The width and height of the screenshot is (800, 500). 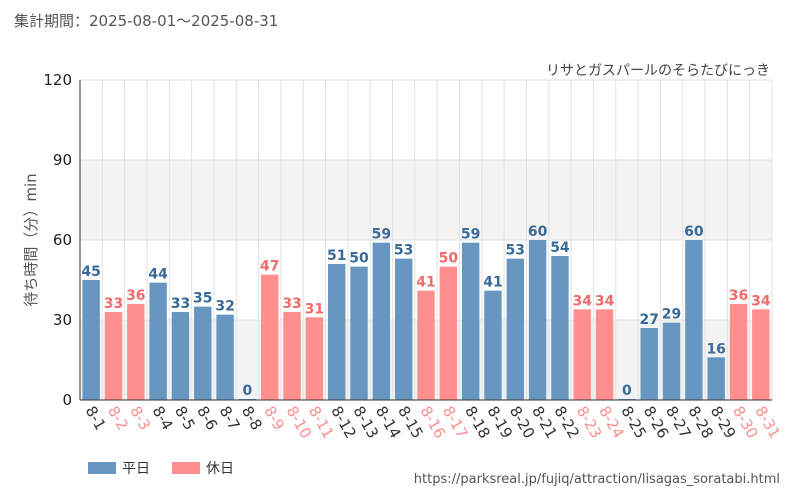 What do you see at coordinates (658, 71) in the screenshot?
I see `chart-subtitle: リサとガスパールのそらたびにっき` at bounding box center [658, 71].